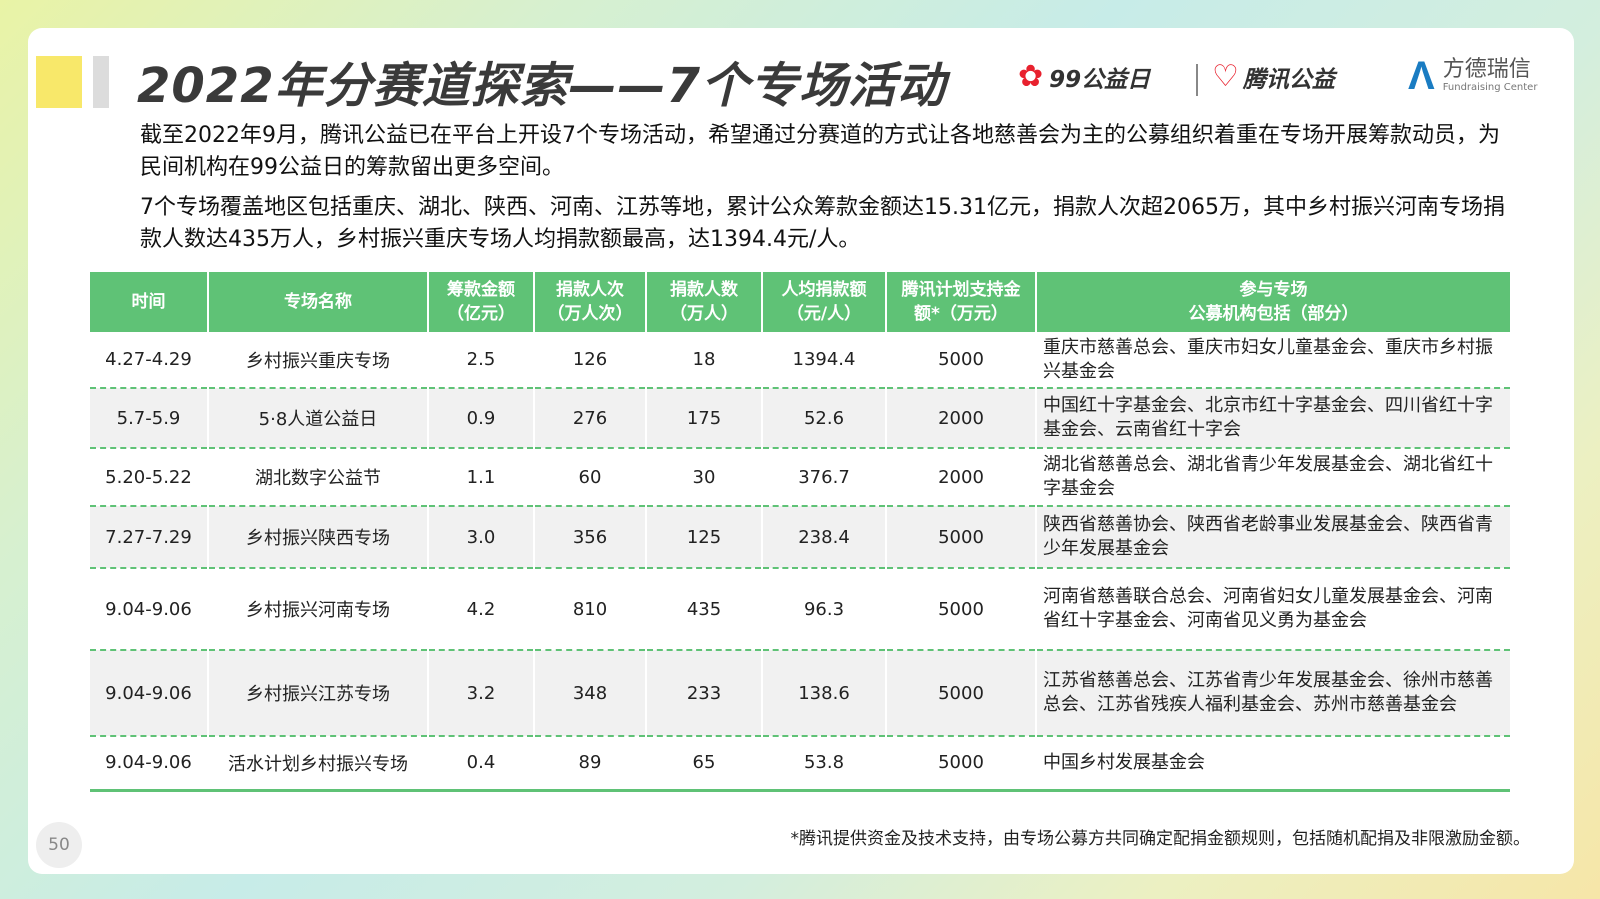 The width and height of the screenshot is (1600, 899). Describe the element at coordinates (589, 537) in the screenshot. I see `cell-donations: 356` at that location.